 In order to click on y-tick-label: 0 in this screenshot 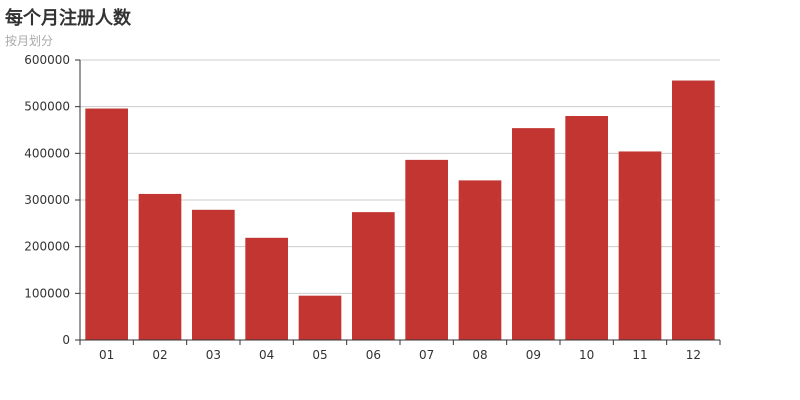, I will do `click(66, 340)`.